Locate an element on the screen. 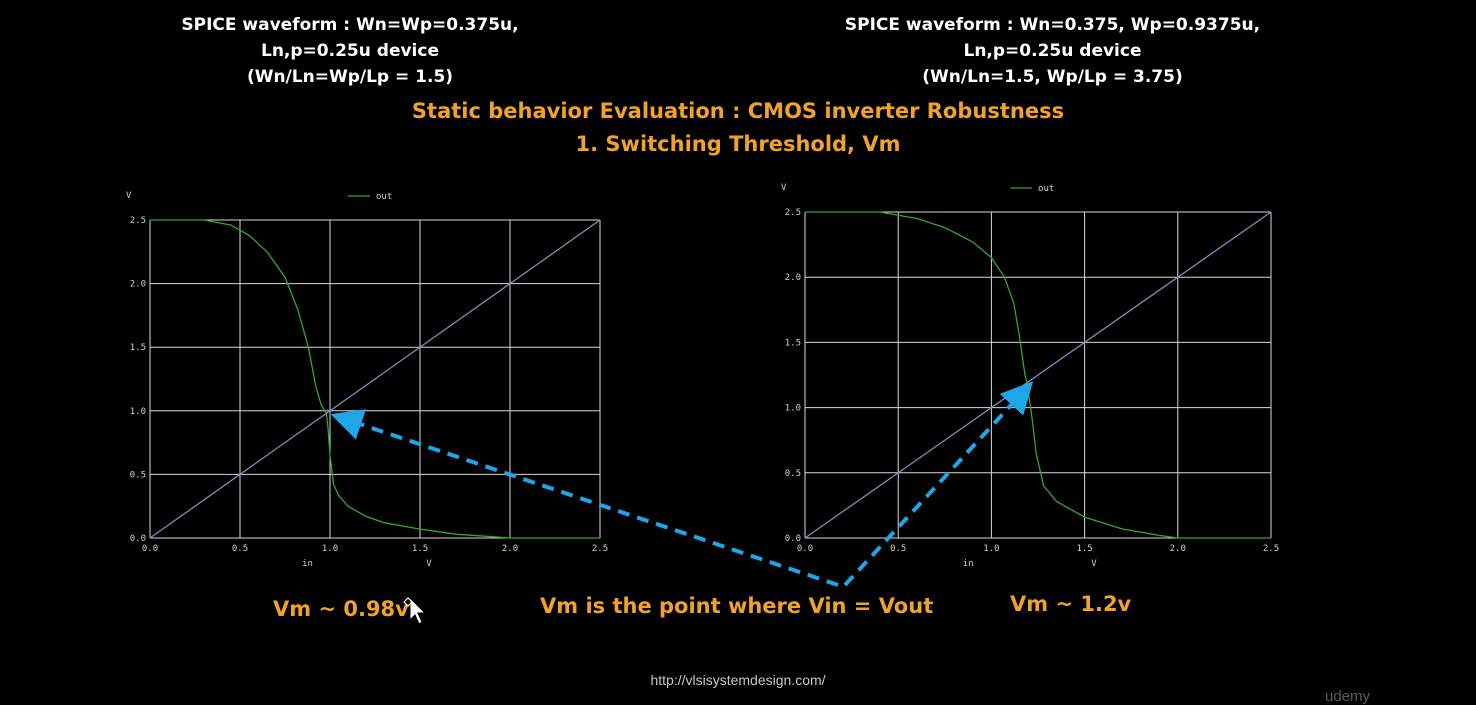 The image size is (1476, 705). right-caption-line-1: SPICE waveform : Wn=0.375, Wp=0.9375u, is located at coordinates (1052, 25).